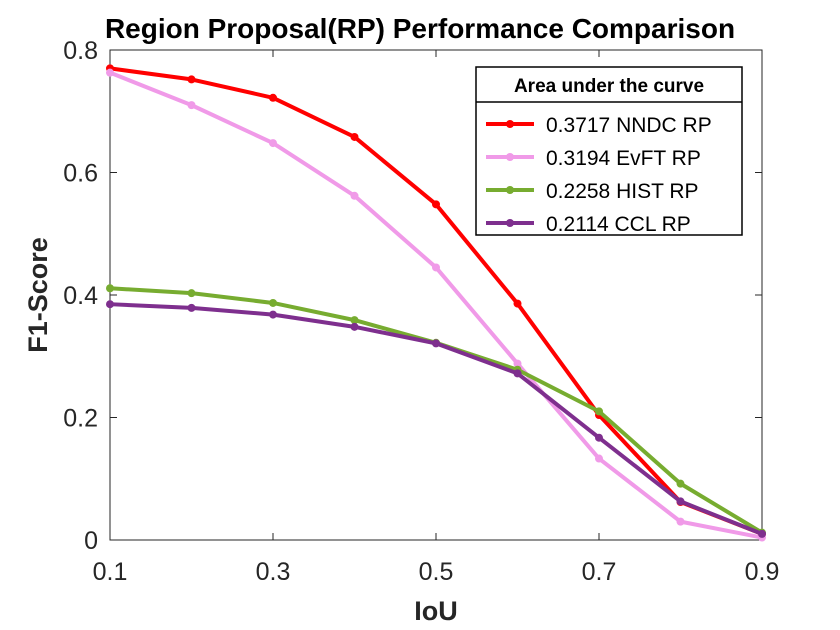 Image resolution: width=840 pixels, height=630 pixels. I want to click on x-tick-label: 0.5, so click(436, 572).